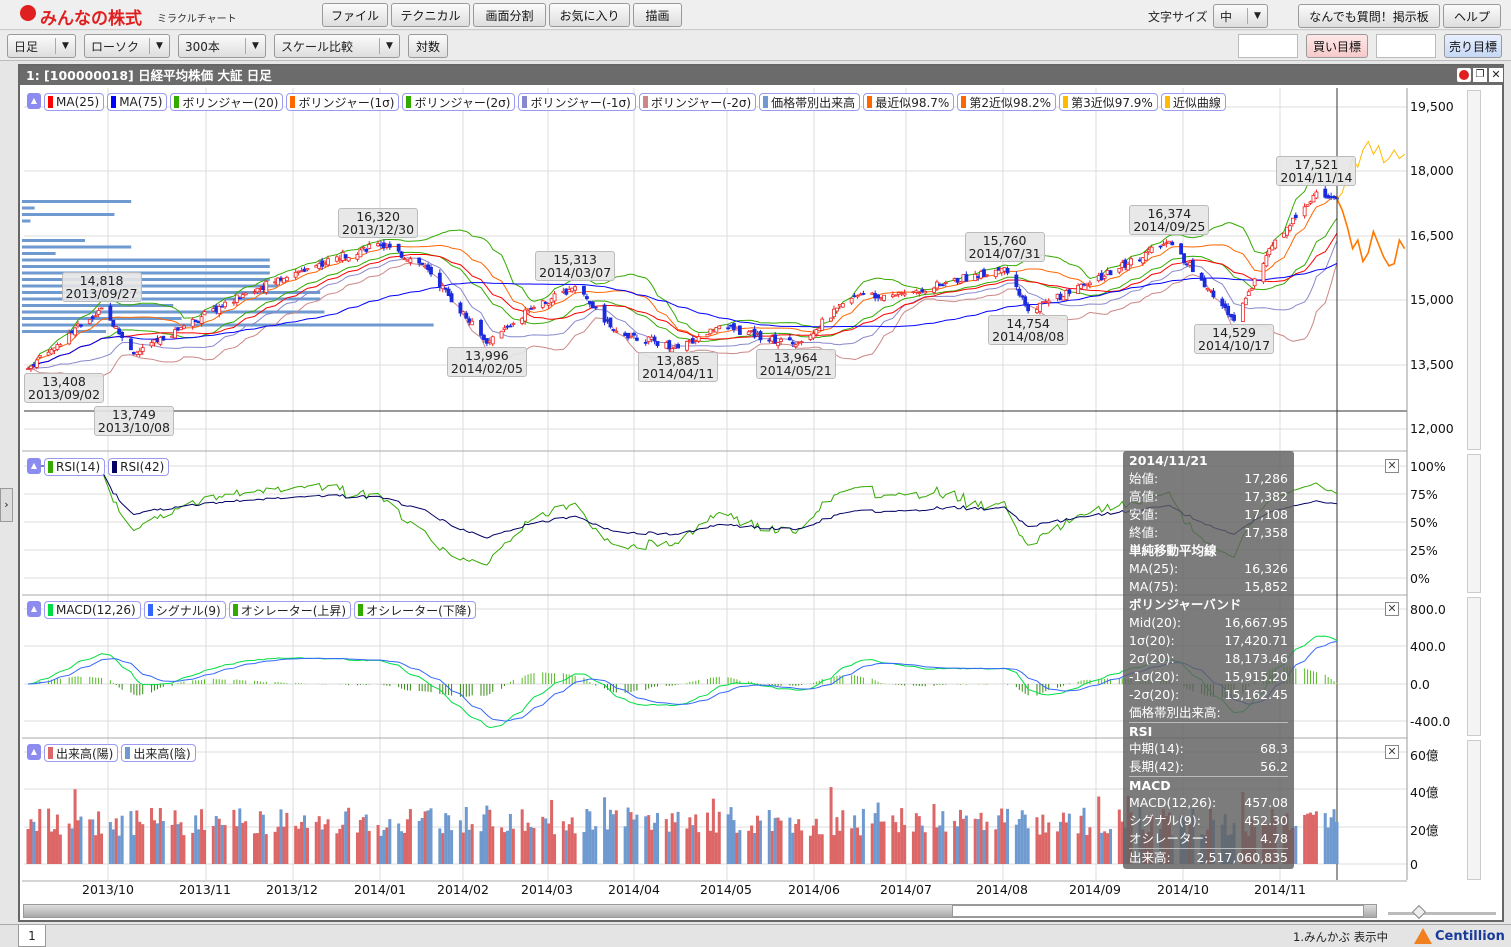 The image size is (1511, 947). I want to click on character-icon, so click(1464, 75).